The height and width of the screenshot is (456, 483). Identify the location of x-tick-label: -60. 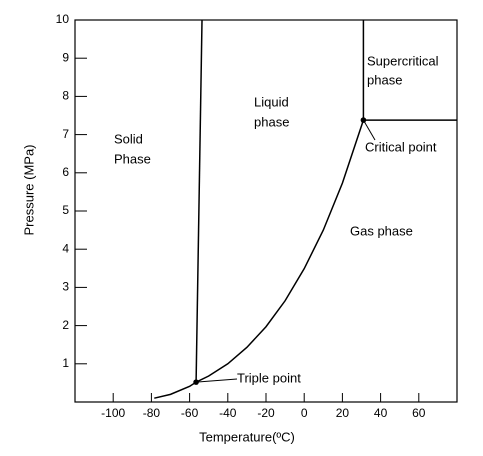
(190, 413).